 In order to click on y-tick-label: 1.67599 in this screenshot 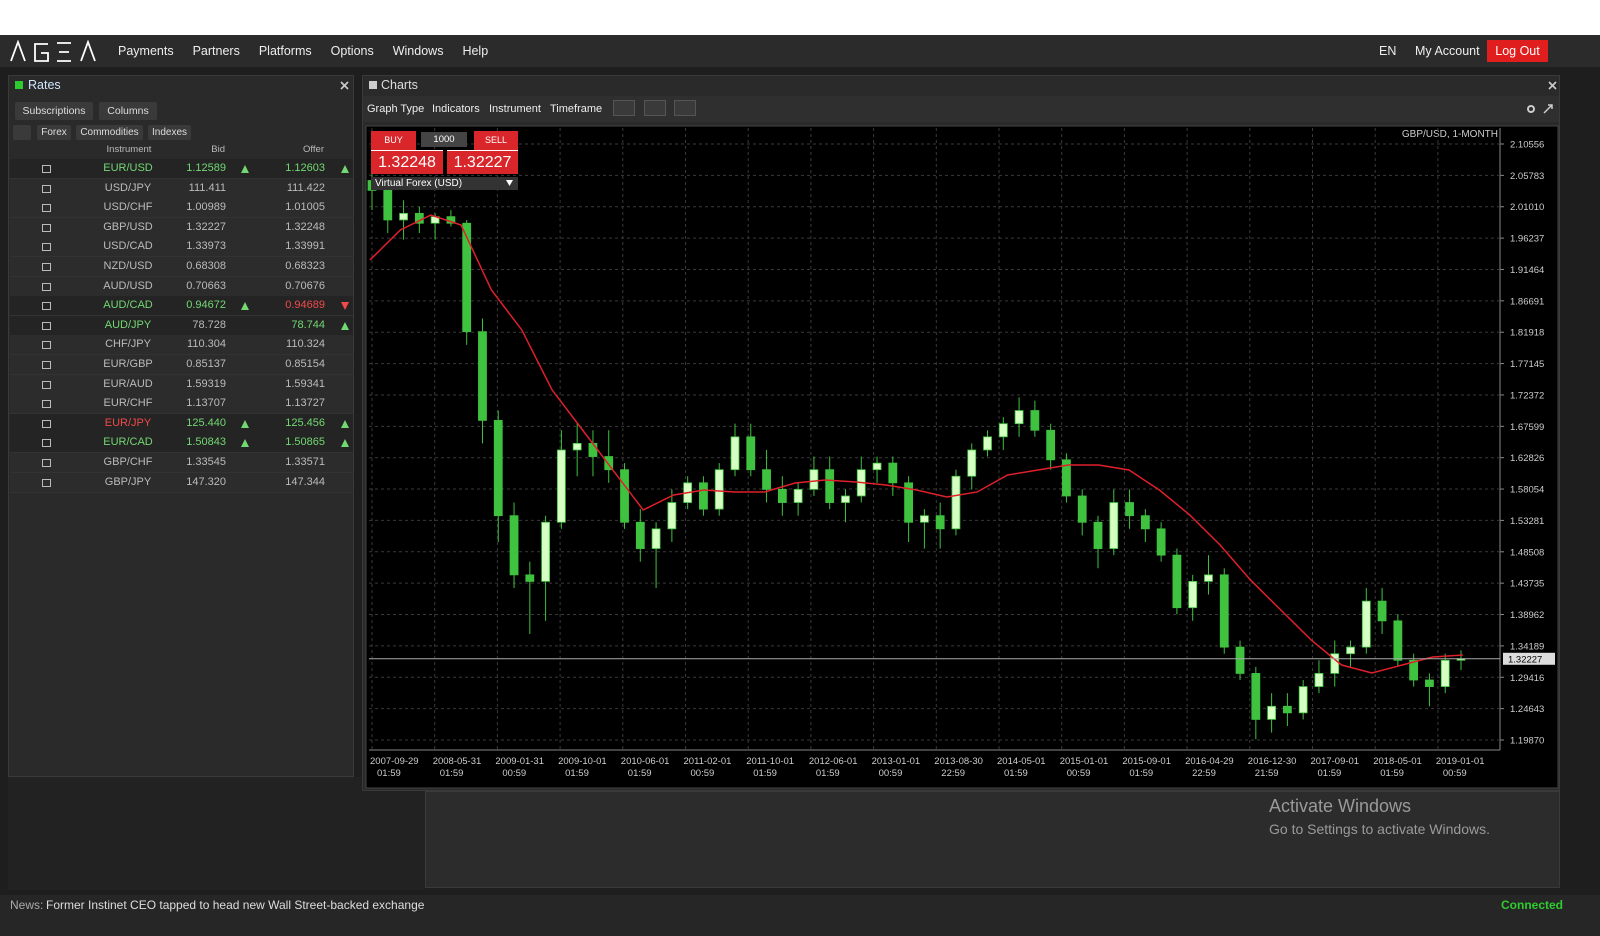, I will do `click(1527, 427)`.